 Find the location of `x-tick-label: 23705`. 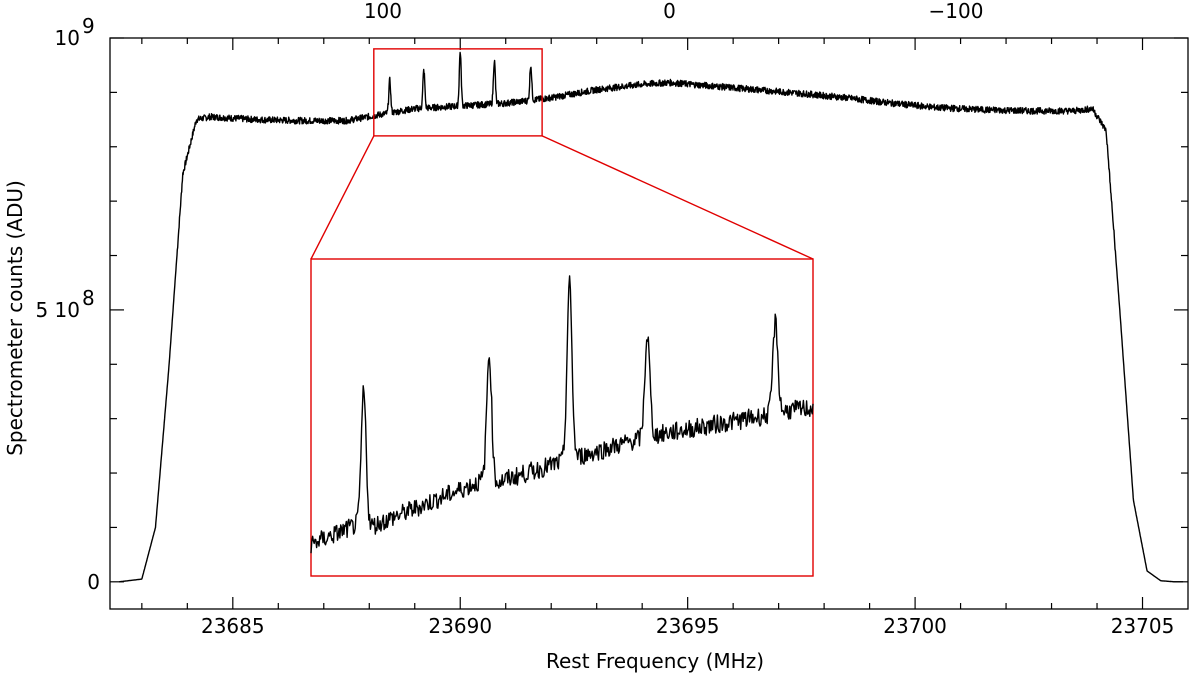

x-tick-label: 23705 is located at coordinates (1143, 626).